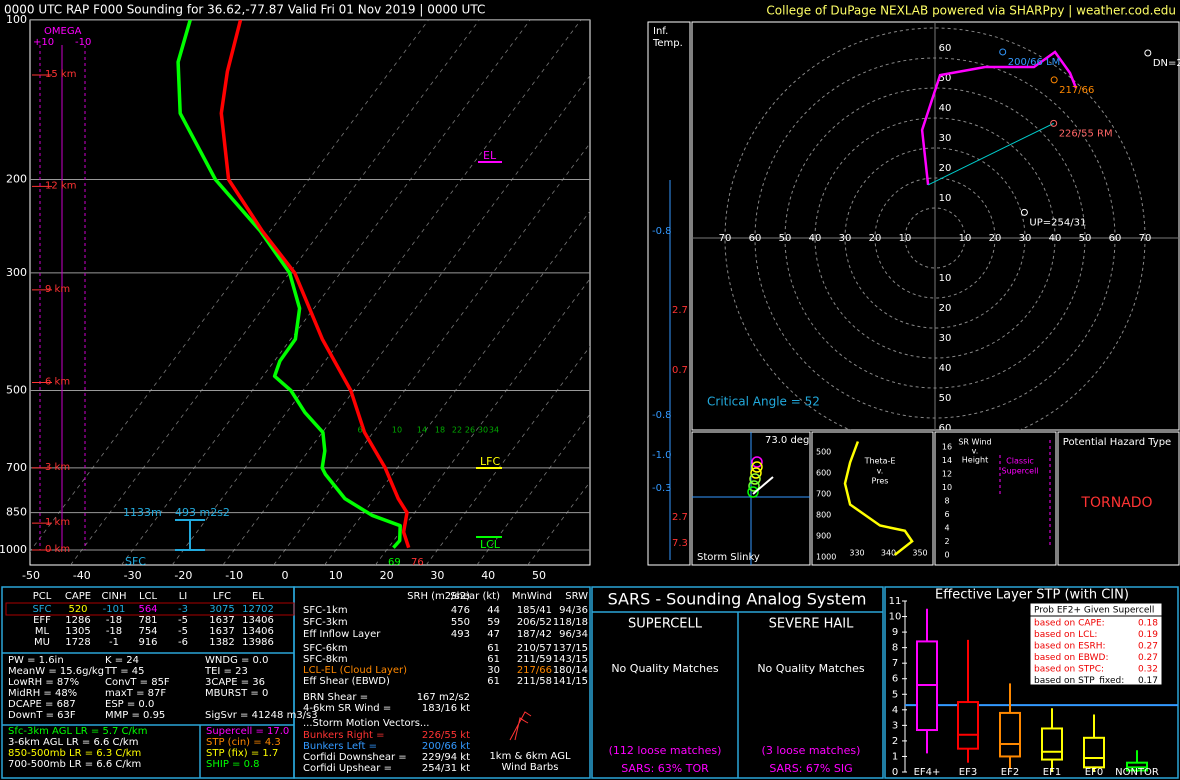 This screenshot has height=780, width=1180. Describe the element at coordinates (995, 498) in the screenshot. I see `srwind-frame` at that location.